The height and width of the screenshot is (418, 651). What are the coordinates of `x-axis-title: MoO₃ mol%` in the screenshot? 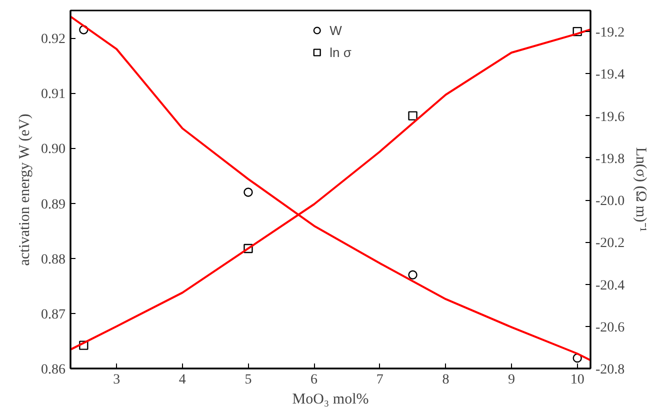 It's located at (330, 400).